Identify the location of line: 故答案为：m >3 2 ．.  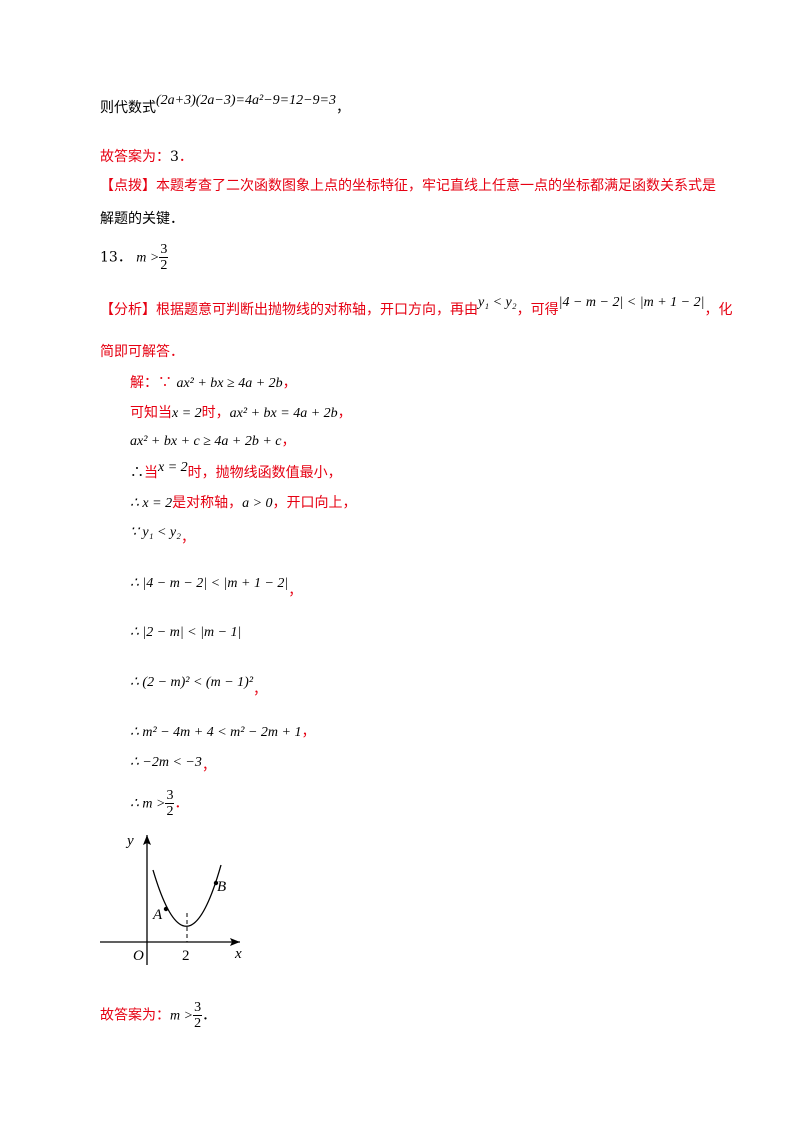
(158, 1015).